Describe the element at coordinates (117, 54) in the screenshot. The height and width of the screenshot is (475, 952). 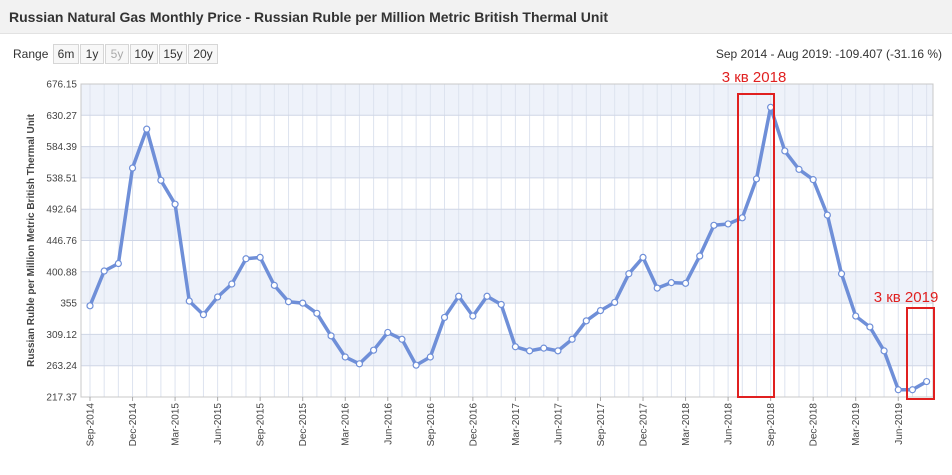
I see `range-5y-button: 5y` at that location.